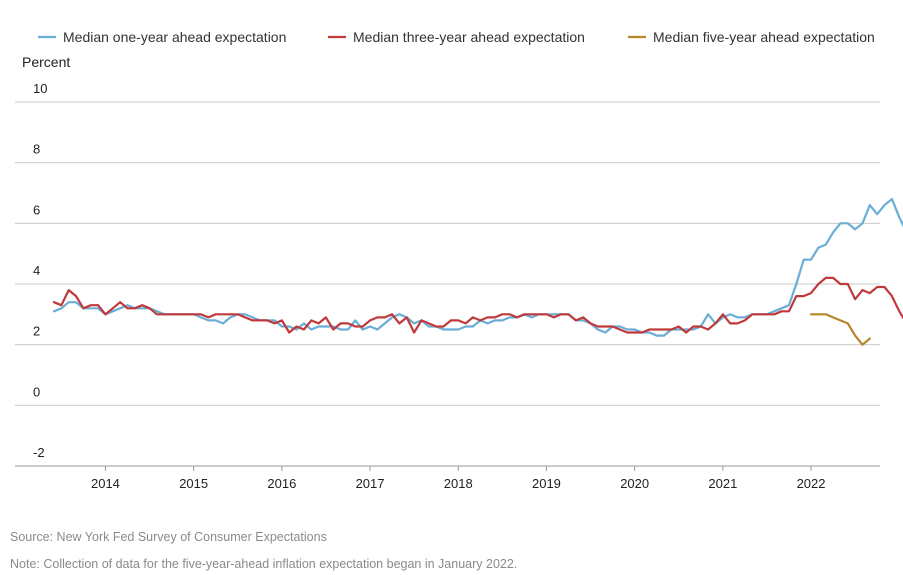  Describe the element at coordinates (811, 483) in the screenshot. I see `x-tick-label: 2022` at that location.